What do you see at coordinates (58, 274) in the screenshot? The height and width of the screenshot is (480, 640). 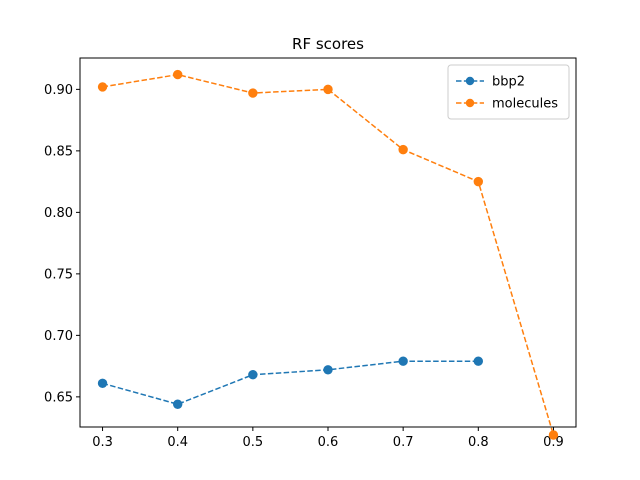 I see `y-tick-label: 0.75` at bounding box center [58, 274].